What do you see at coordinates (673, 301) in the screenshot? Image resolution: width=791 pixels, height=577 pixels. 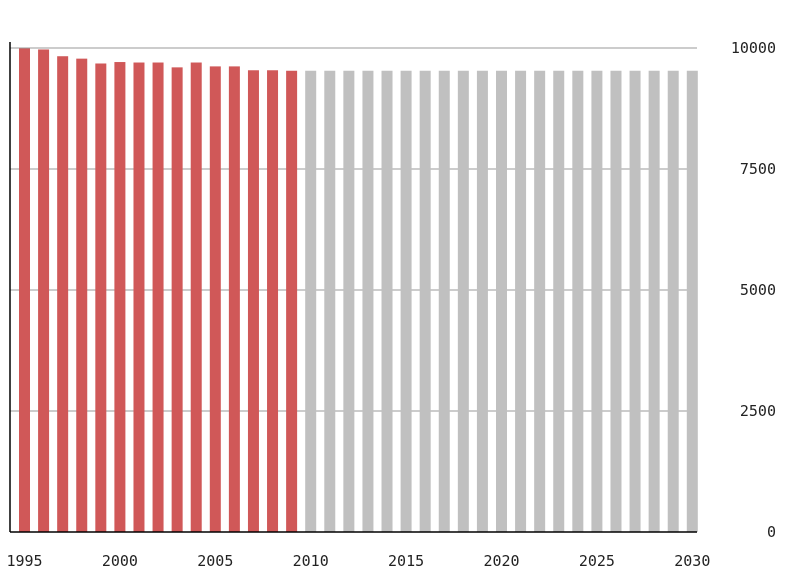 I see `bar-2029` at bounding box center [673, 301].